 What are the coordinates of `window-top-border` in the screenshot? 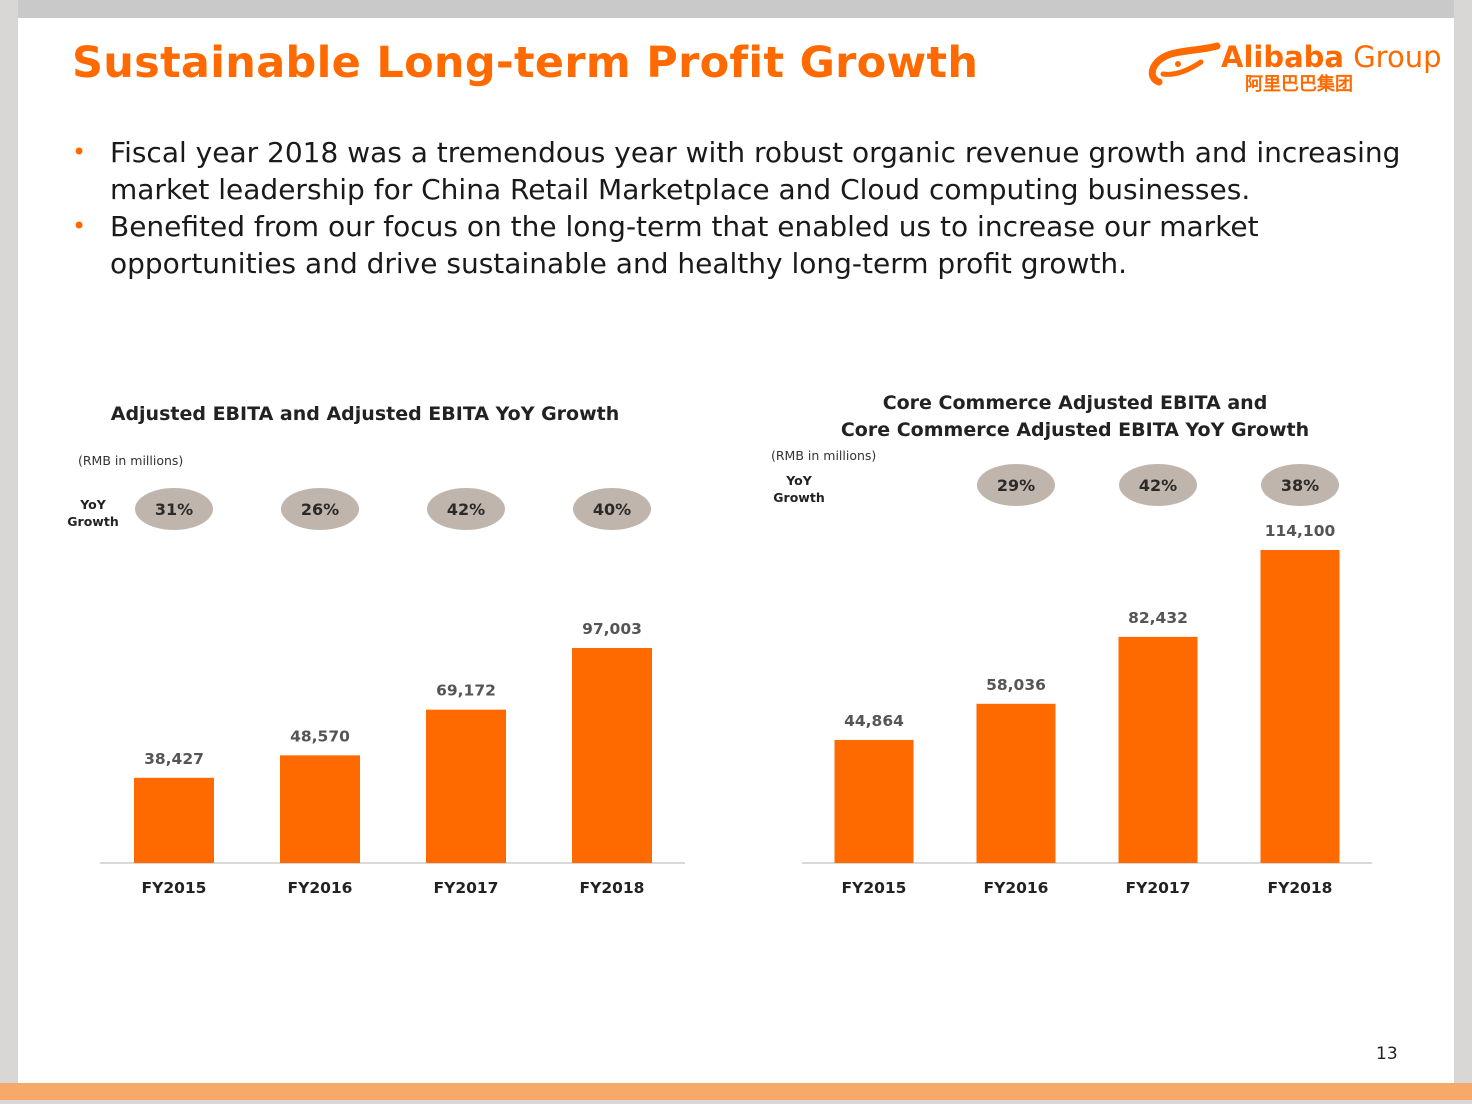 It's located at (736, 9).